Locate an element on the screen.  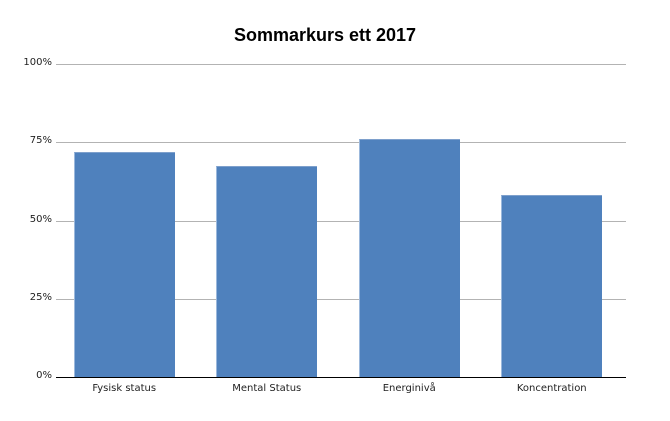
x-axis-baseline is located at coordinates (341, 377).